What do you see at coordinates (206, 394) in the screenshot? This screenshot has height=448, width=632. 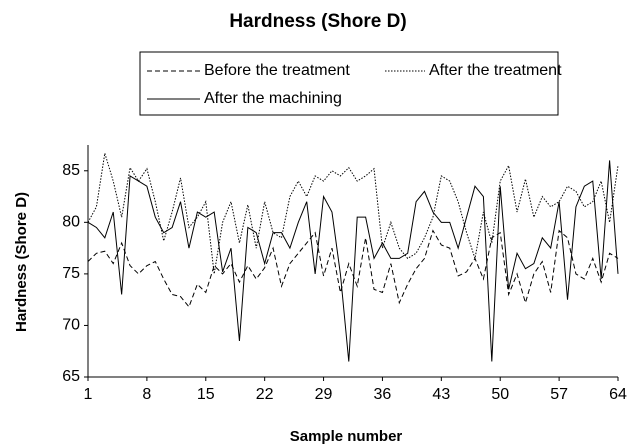 I see `x-tick-label: 15` at bounding box center [206, 394].